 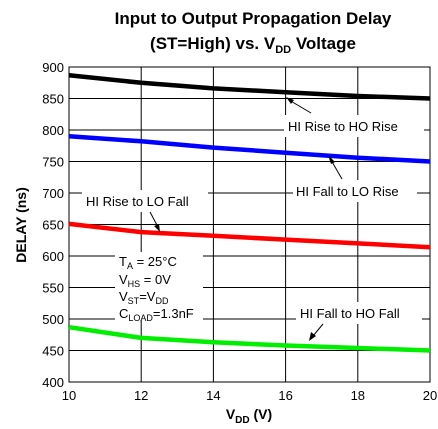 What do you see at coordinates (148, 262) in the screenshot?
I see `condition-ta: TA = 25°C` at bounding box center [148, 262].